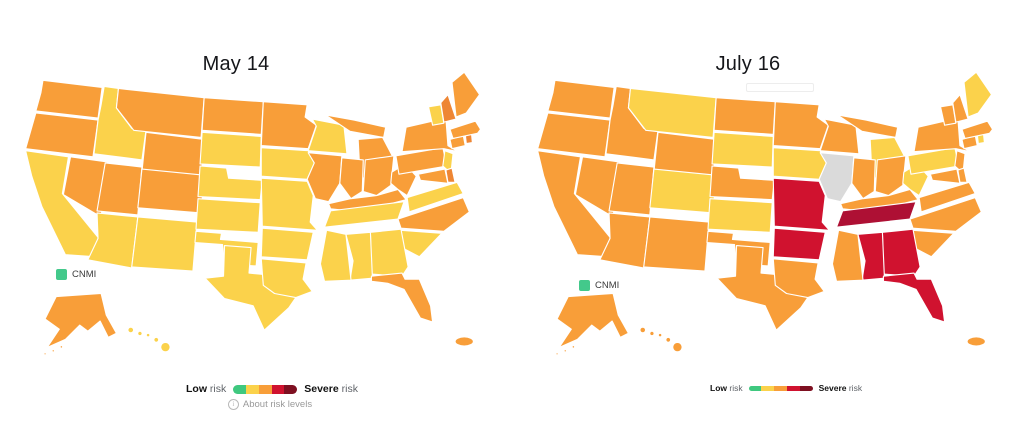 The width and height of the screenshot is (1024, 423). Describe the element at coordinates (236, 63) in the screenshot. I see `map-title-may-14: May 14` at that location.